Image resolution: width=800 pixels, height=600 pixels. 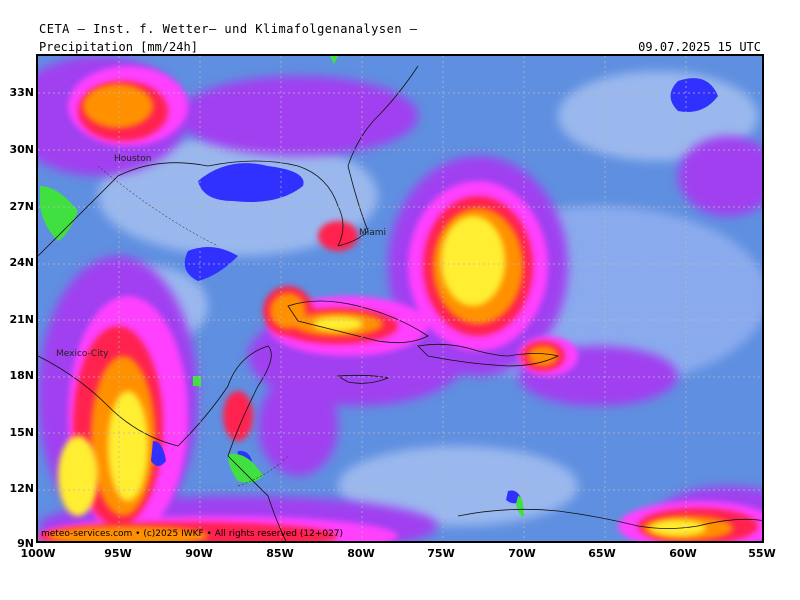 I want to click on variable-label: Precipitation [mm/24h], so click(x=118, y=47).